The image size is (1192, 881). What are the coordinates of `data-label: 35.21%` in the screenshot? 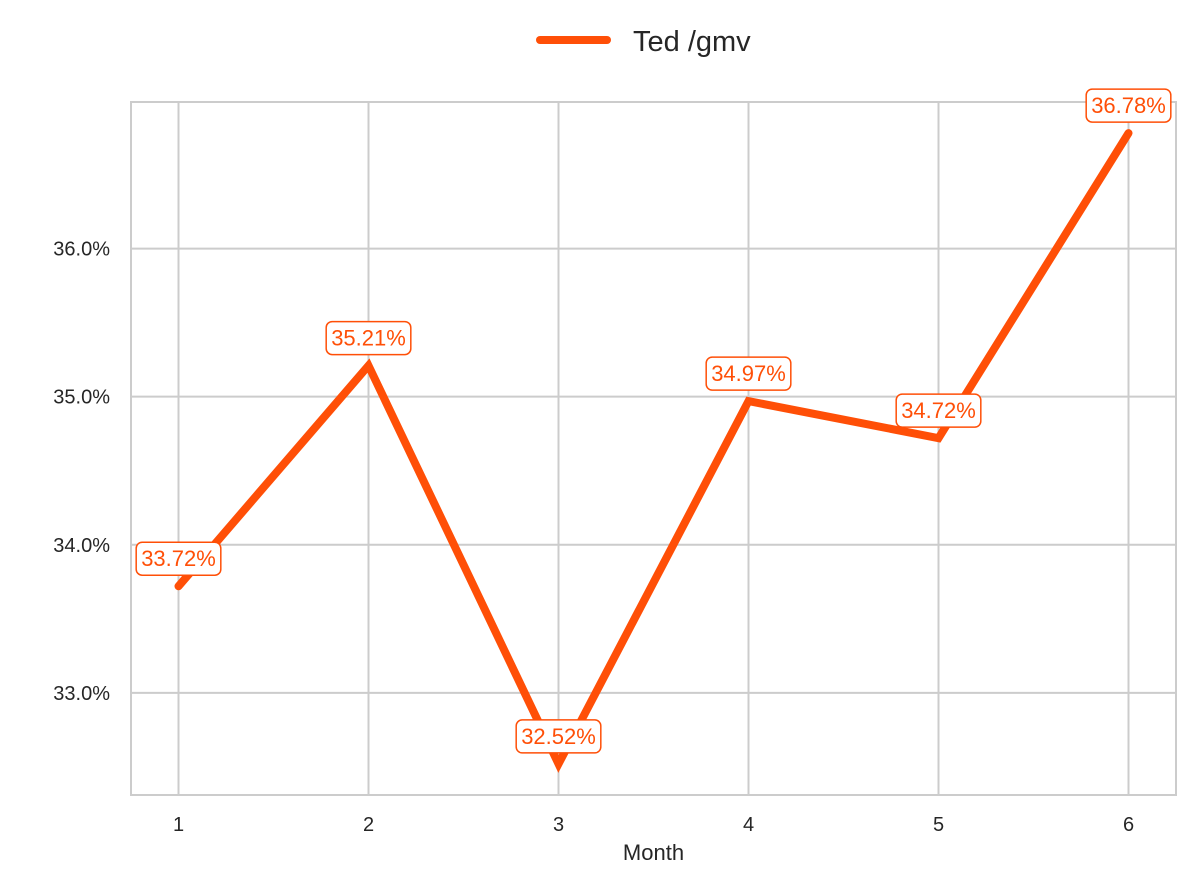 It's located at (368, 338).